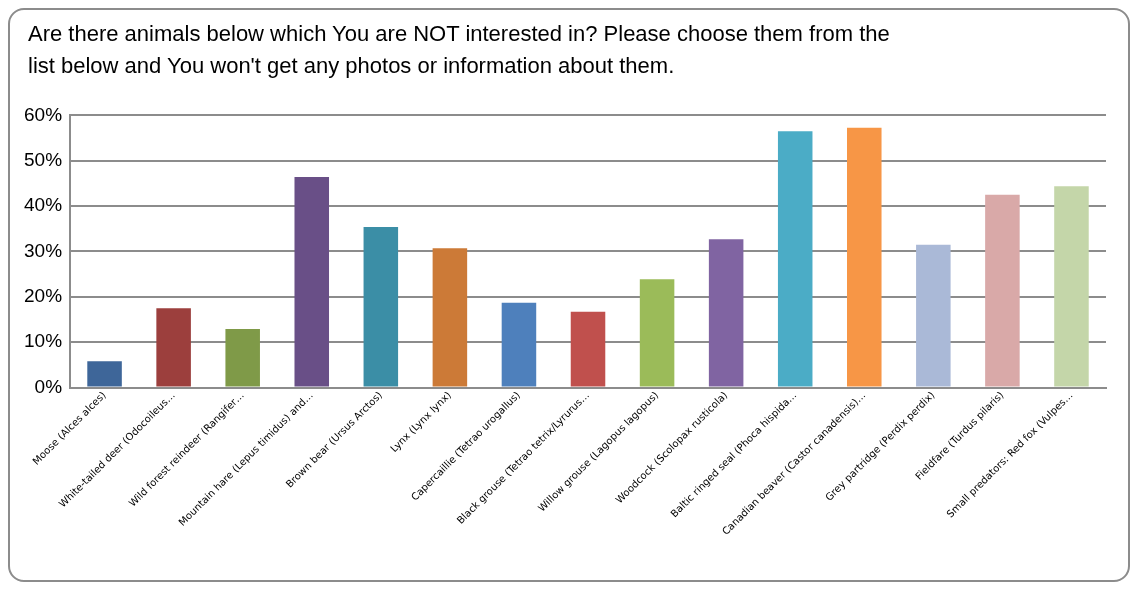  I want to click on y-tick-label: 30%, so click(43, 250).